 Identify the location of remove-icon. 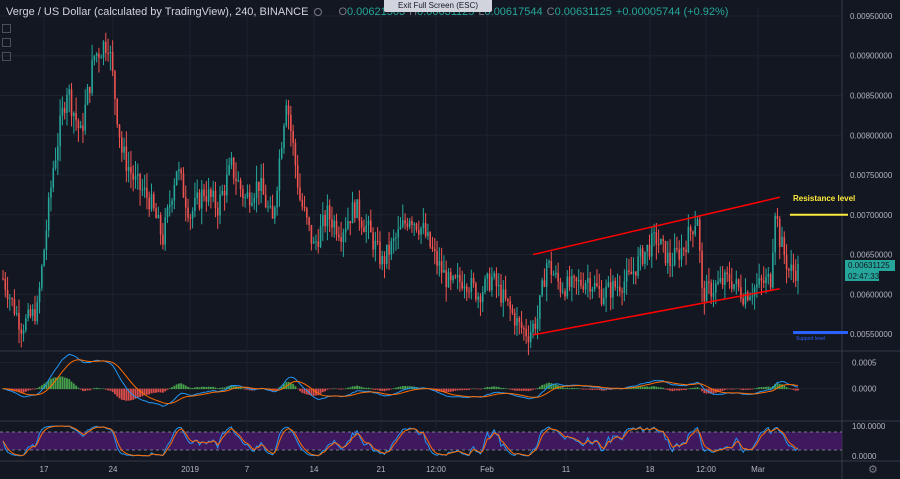
(6, 56).